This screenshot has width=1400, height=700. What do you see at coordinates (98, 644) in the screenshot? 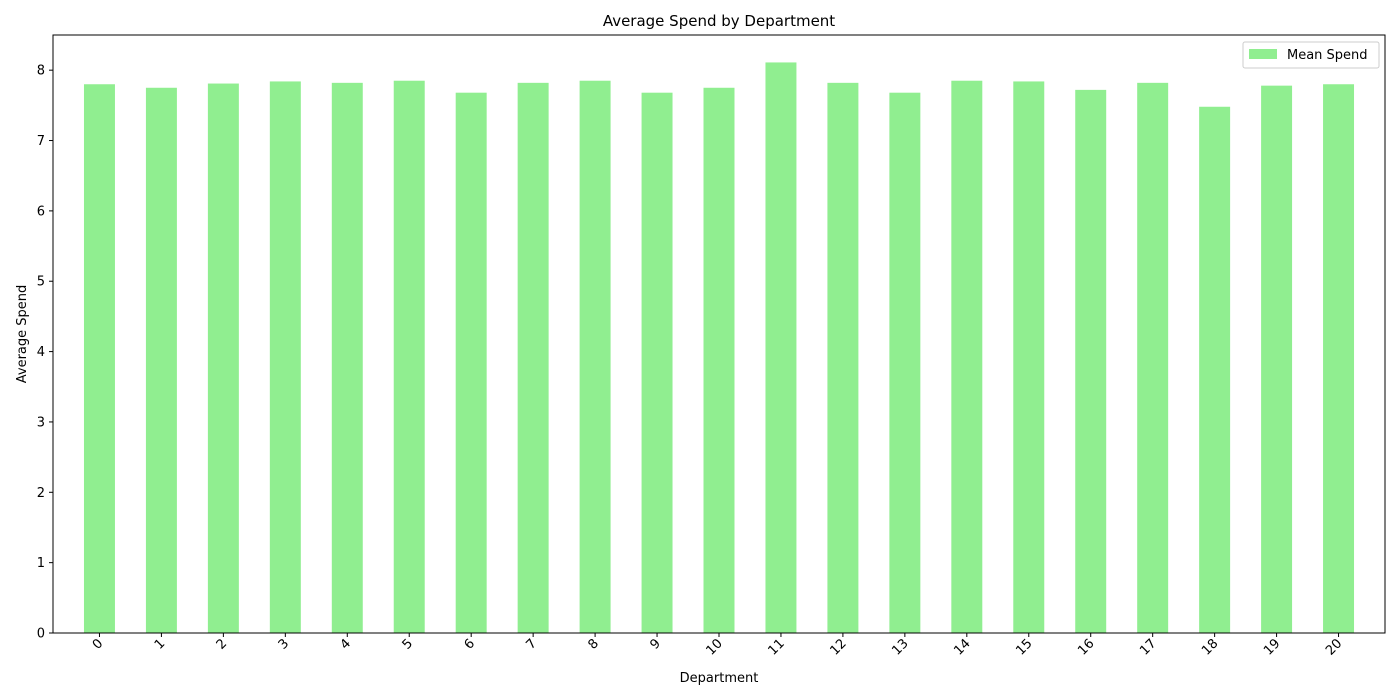
I see `x-tick-label: 0` at bounding box center [98, 644].